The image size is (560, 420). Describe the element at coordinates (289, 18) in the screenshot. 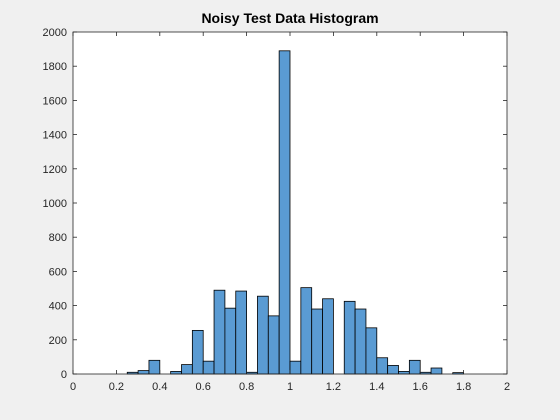

I see `chart-title: Noisy Test Data Histogram` at that location.